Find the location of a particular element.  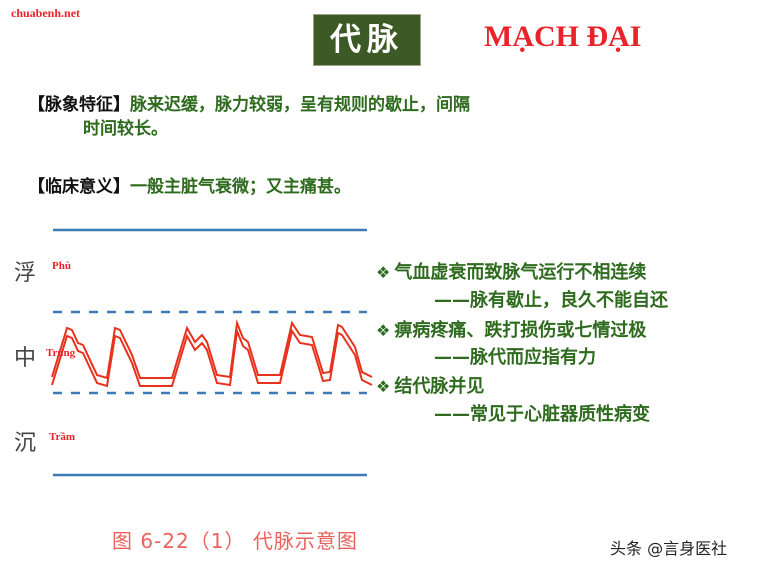

bullet-2-main: 痹病疼痛、跌打损伤或七情过极 is located at coordinates (520, 330).